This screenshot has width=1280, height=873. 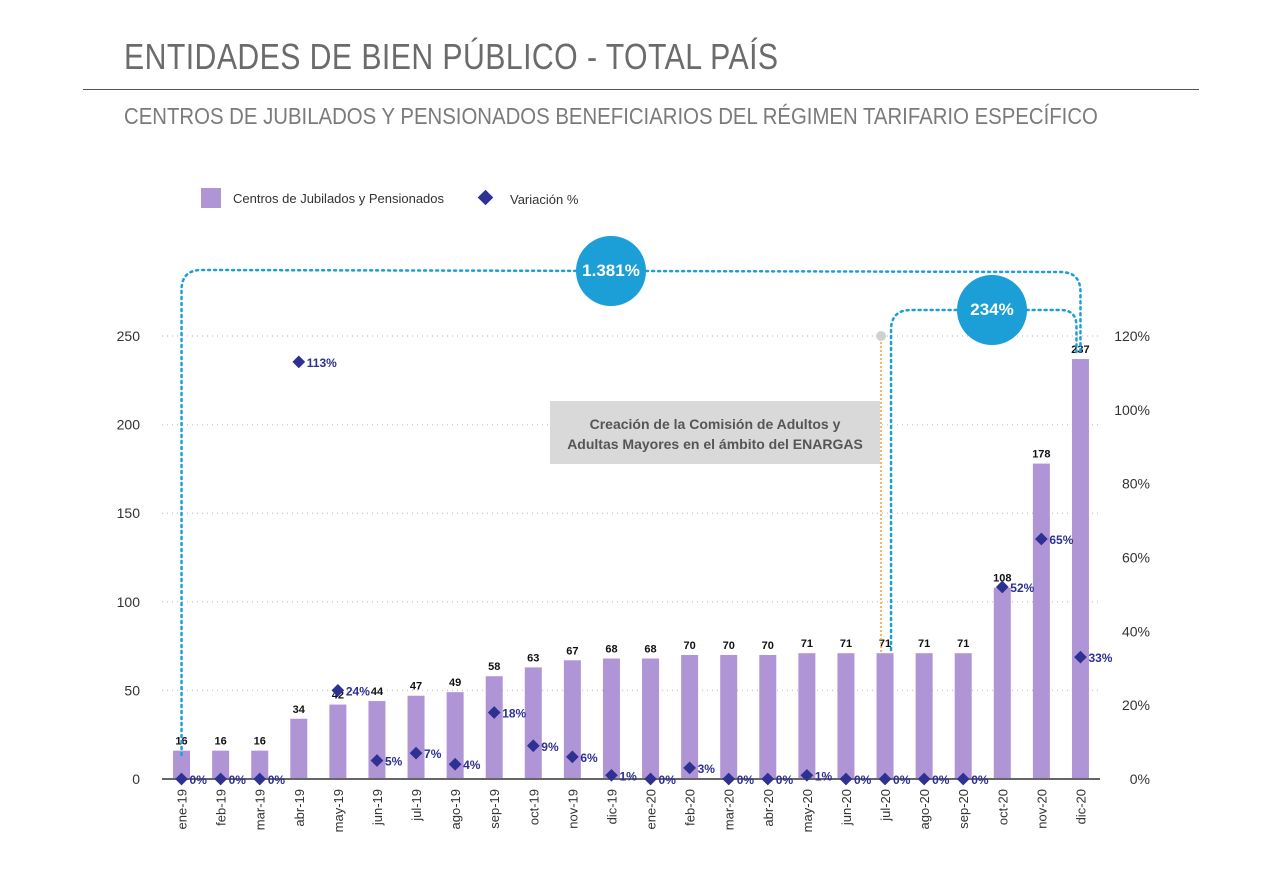 I want to click on growth-since-note-bubble: 234%, so click(x=992, y=310).